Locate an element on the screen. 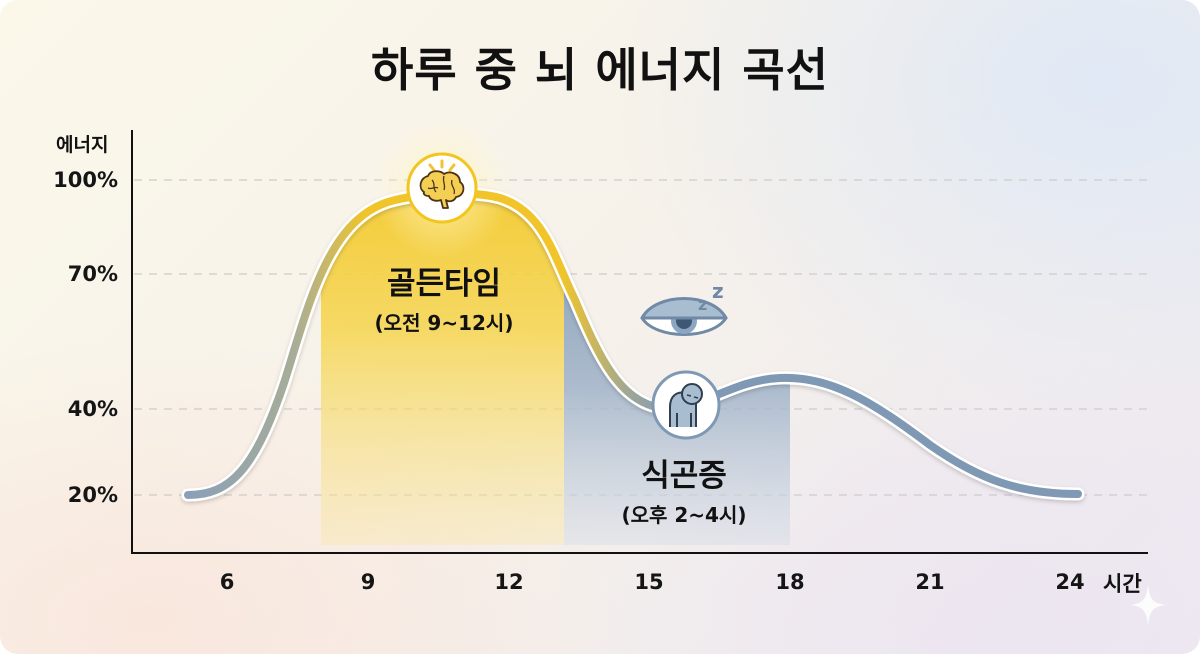 Image resolution: width=1200 pixels, height=654 pixels. sleepy-eye-icon: z z is located at coordinates (684, 307).